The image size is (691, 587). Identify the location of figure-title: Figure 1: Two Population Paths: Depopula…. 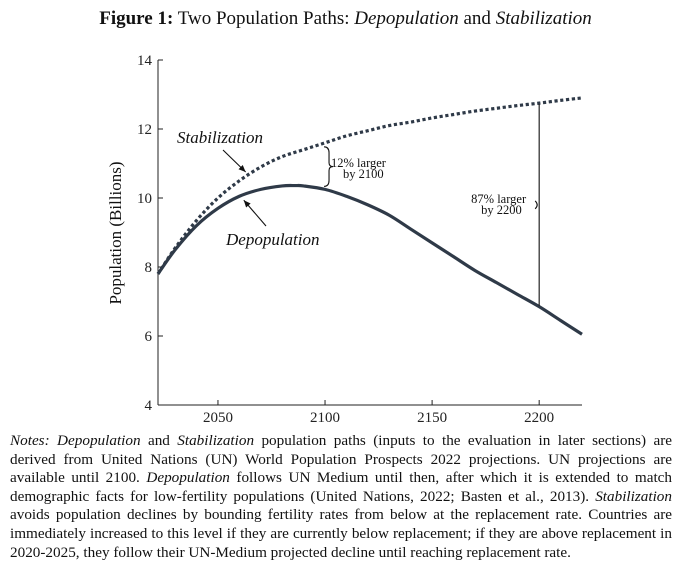
(345, 19).